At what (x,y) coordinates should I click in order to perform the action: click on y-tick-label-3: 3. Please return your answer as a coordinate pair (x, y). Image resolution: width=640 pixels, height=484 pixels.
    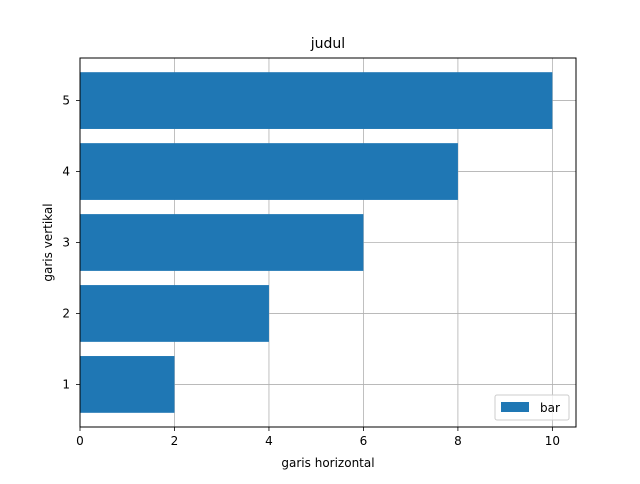
    Looking at the image, I should click on (66, 243).